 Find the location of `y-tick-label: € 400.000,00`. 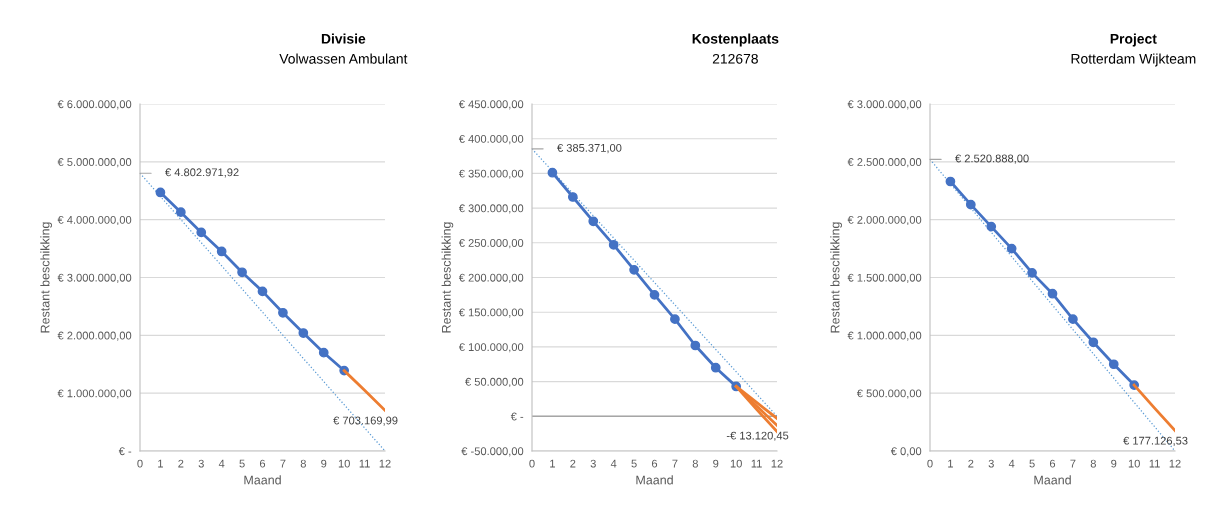

y-tick-label: € 400.000,00 is located at coordinates (491, 139).